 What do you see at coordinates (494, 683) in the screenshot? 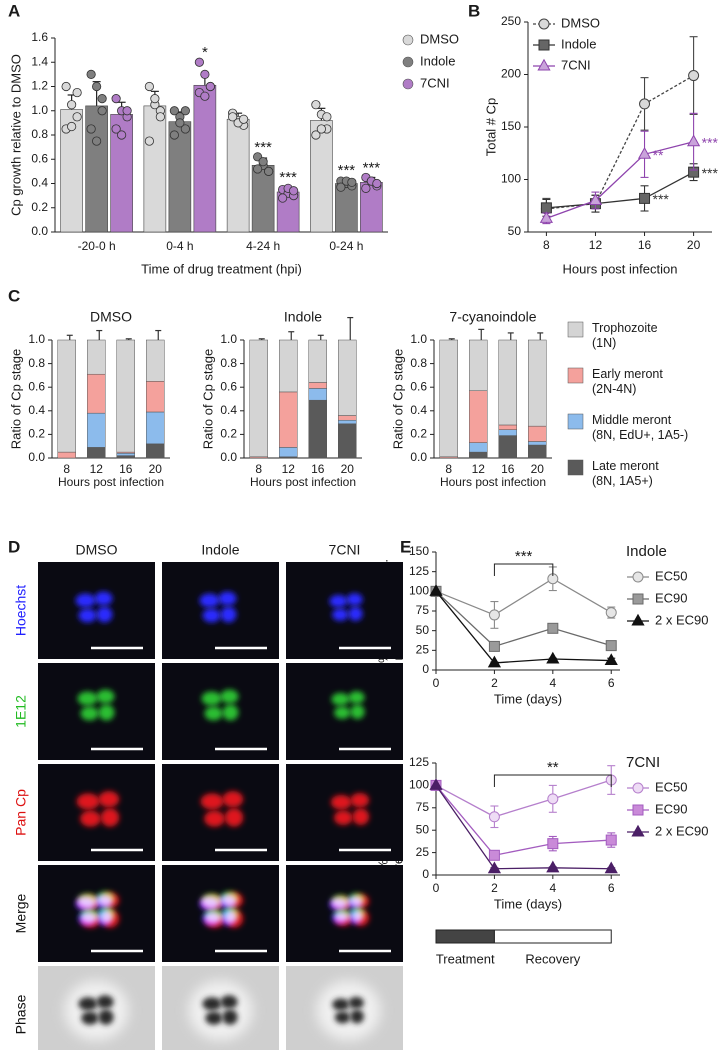
I see `x-tick-label: 2` at bounding box center [494, 683].